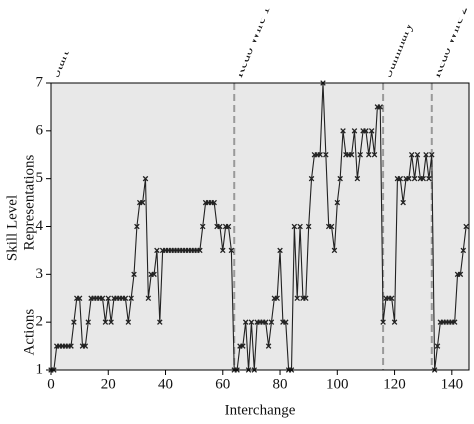 The height and width of the screenshot is (424, 474). I want to click on y-group-label: Actions, so click(29, 332).